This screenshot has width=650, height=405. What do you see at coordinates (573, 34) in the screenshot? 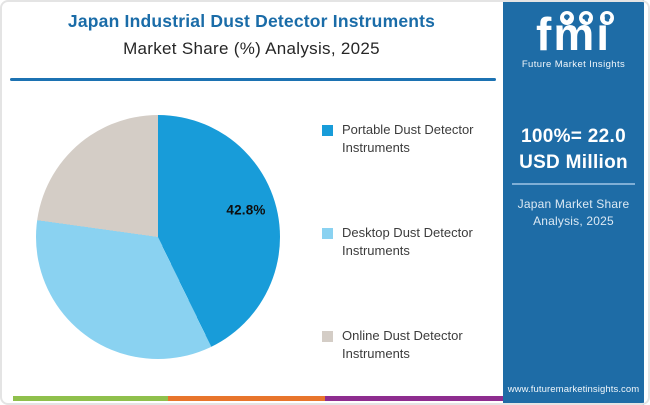
I see `logo-text: fmı` at bounding box center [573, 34].